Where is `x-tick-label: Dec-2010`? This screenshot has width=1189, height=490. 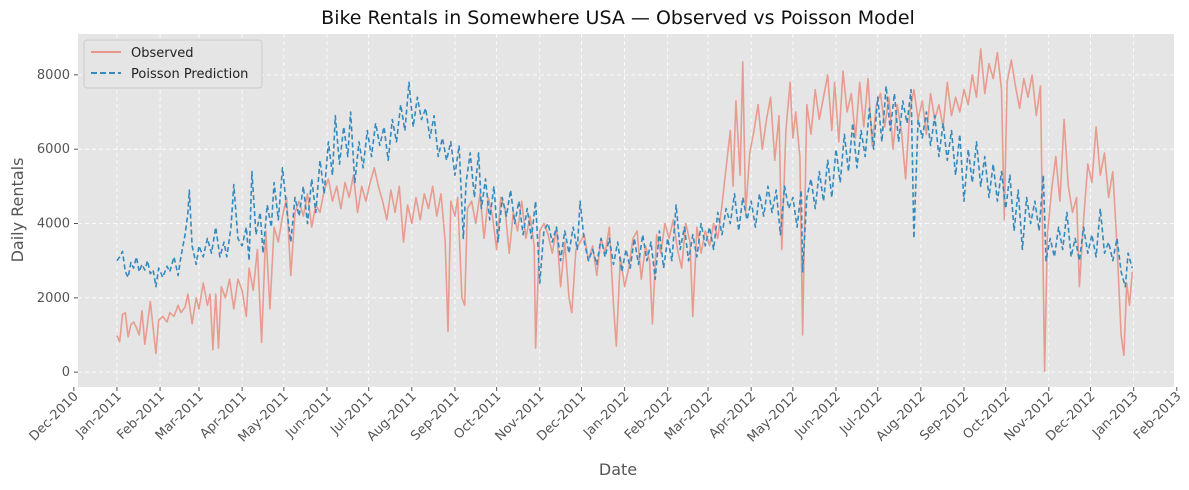 x-tick-label: Dec-2010 is located at coordinates (54, 416).